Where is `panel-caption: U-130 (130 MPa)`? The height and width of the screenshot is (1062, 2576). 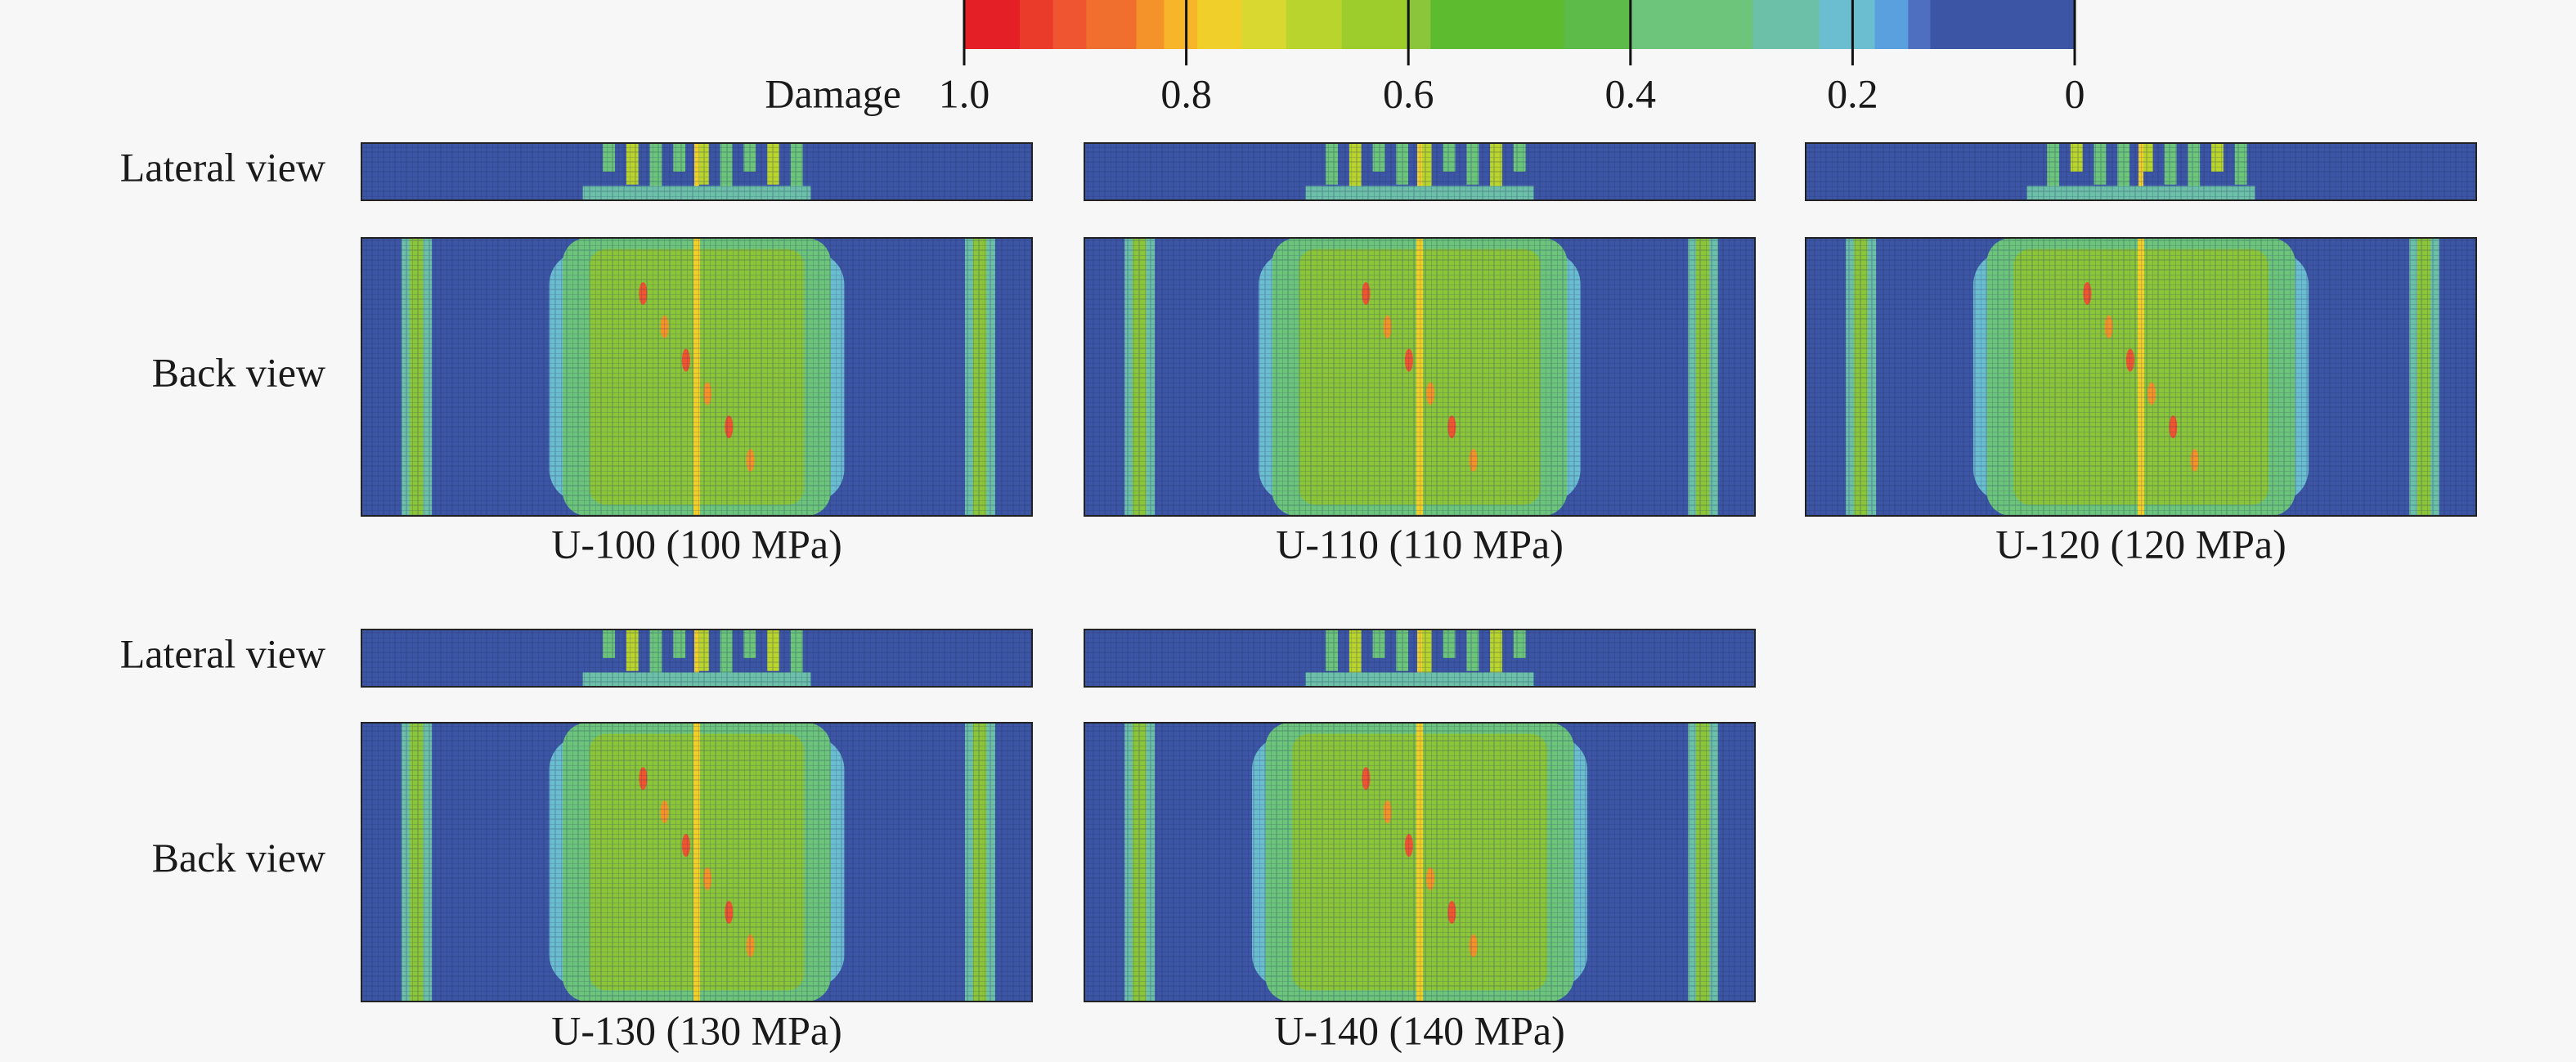 panel-caption: U-130 (130 MPa) is located at coordinates (696, 1030).